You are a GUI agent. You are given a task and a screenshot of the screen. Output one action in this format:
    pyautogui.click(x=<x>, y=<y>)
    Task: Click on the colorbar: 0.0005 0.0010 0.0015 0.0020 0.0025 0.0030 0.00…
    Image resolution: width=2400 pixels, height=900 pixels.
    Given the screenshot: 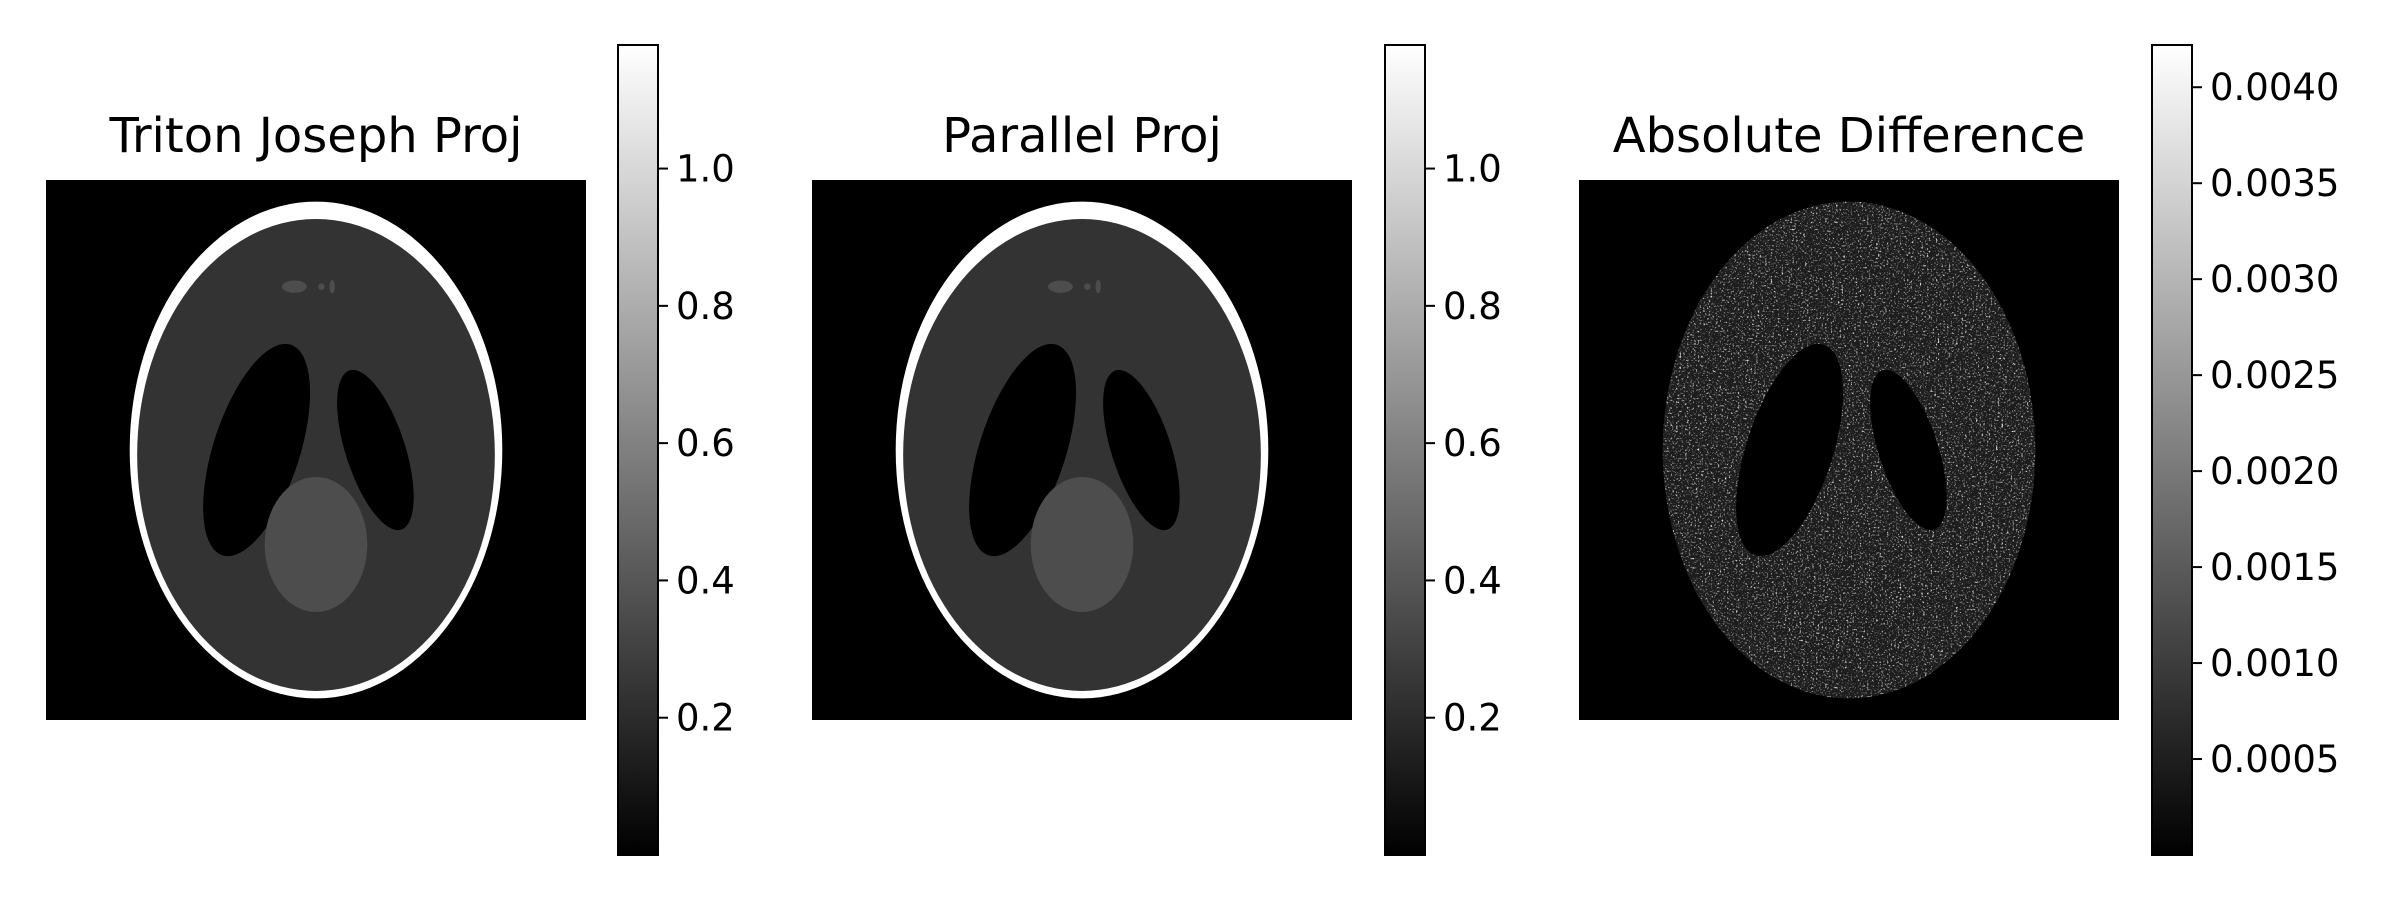 What is the action you would take?
    pyautogui.click(x=2245, y=450)
    